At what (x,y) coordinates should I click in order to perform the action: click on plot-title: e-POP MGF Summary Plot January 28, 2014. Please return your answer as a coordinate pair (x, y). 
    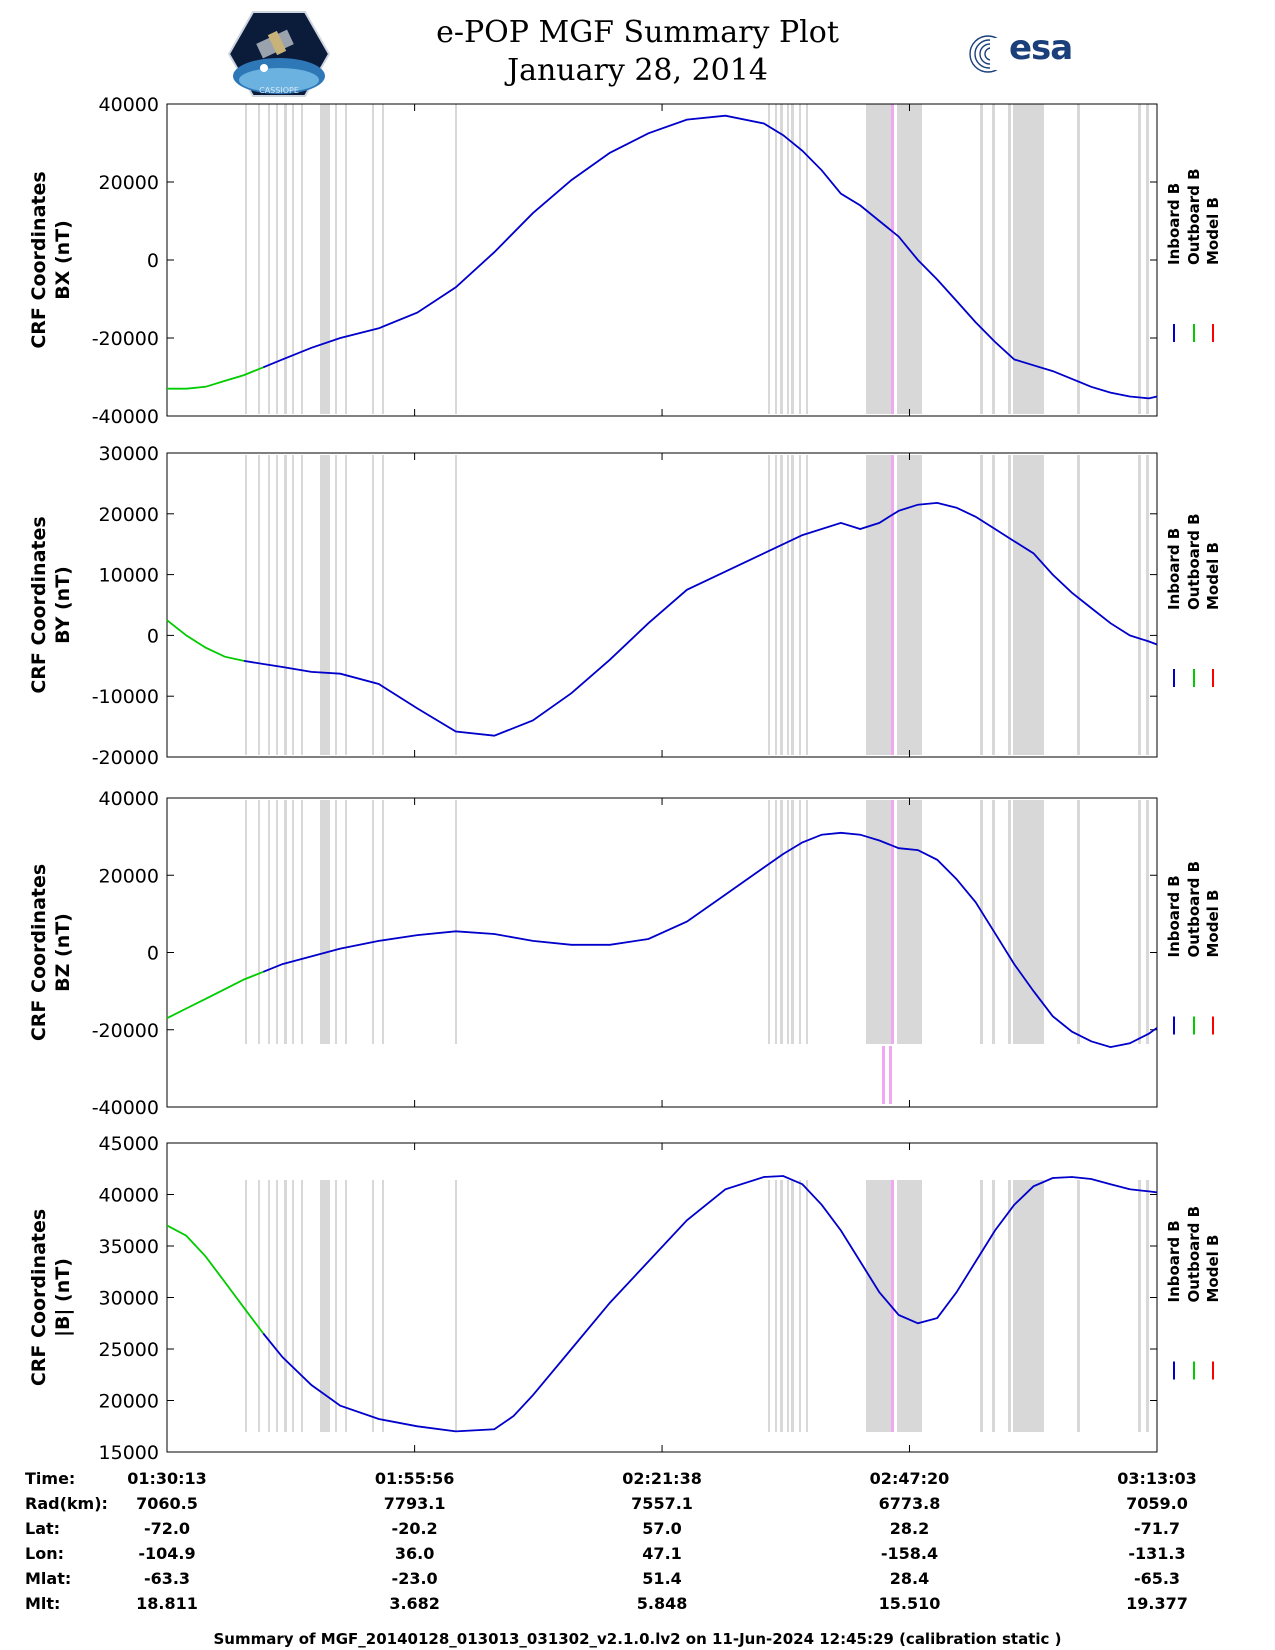
    Looking at the image, I should click on (637, 52).